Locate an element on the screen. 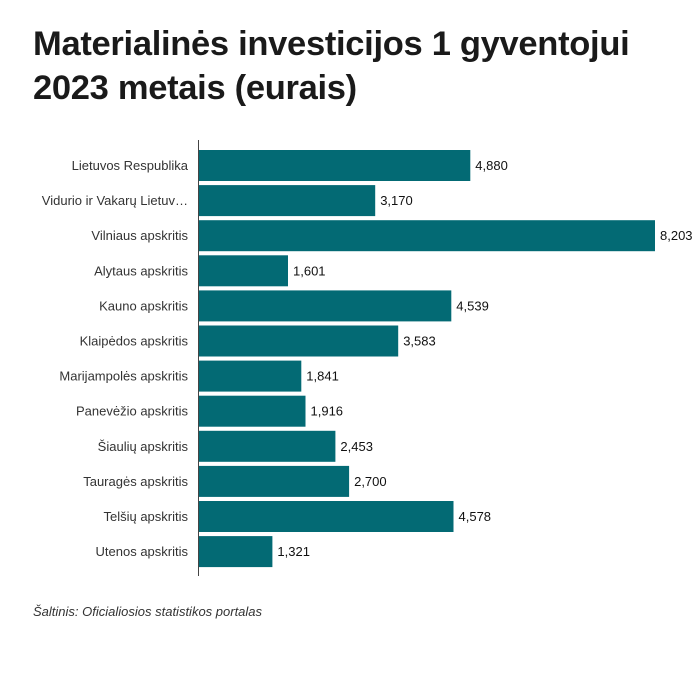 This screenshot has height=700, width=700. category-label: Lietuvos Respublika is located at coordinates (130, 165).